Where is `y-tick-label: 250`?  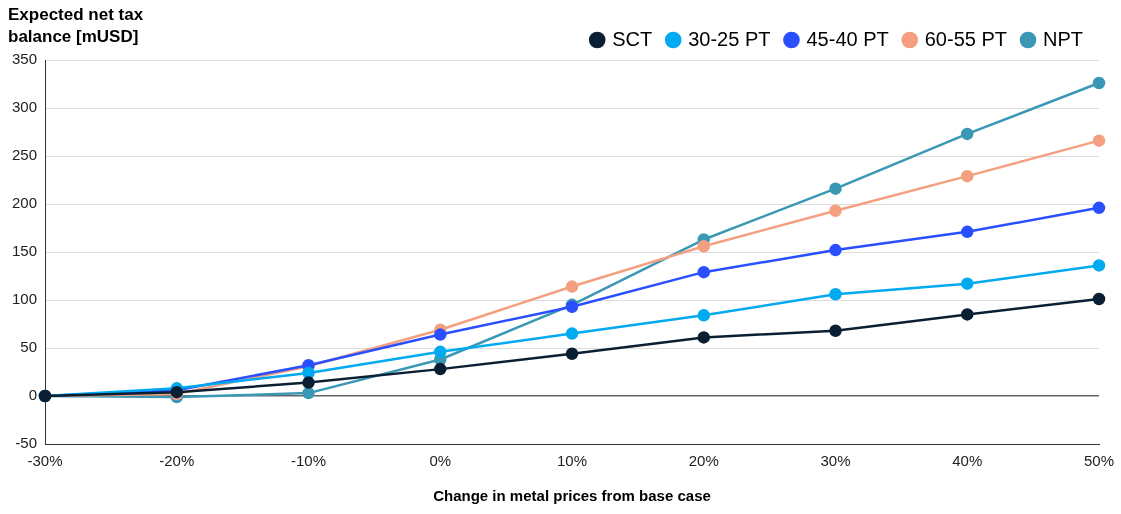 y-tick-label: 250 is located at coordinates (25, 155).